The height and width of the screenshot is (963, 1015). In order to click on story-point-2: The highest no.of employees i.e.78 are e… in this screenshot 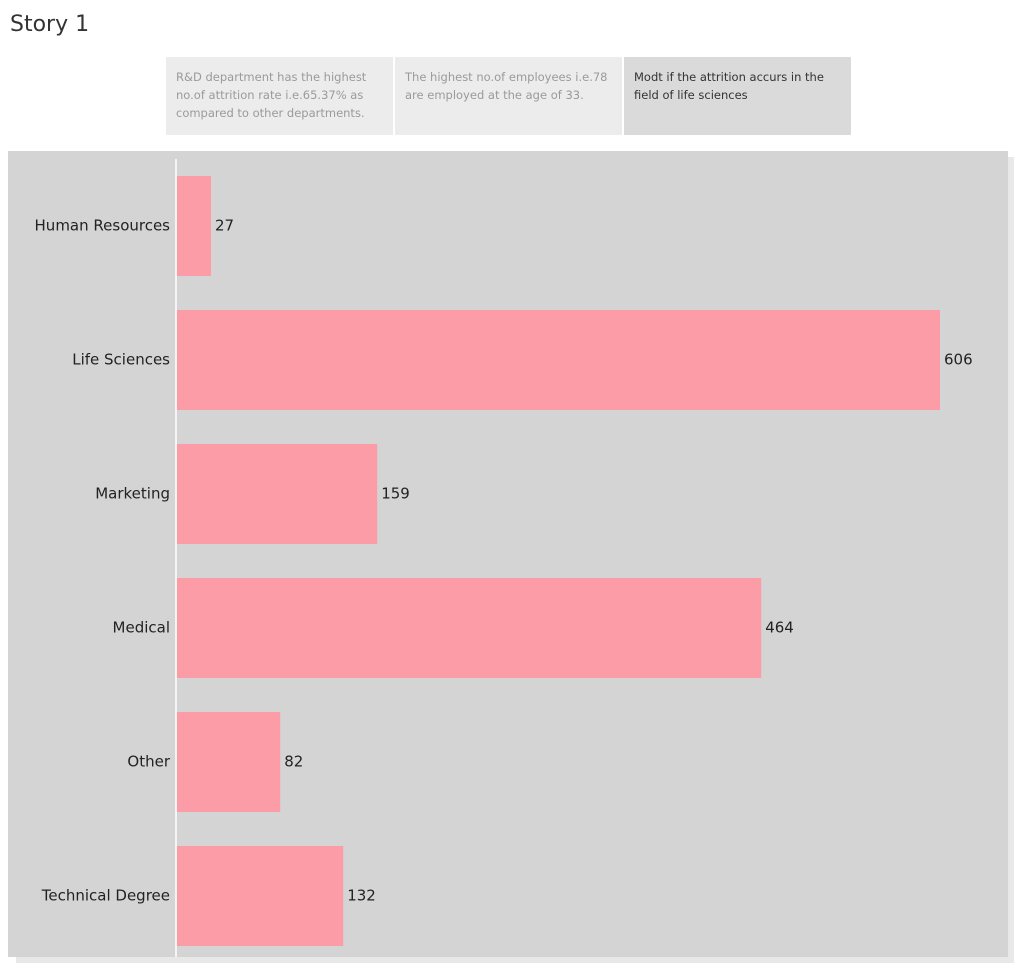, I will do `click(508, 96)`.